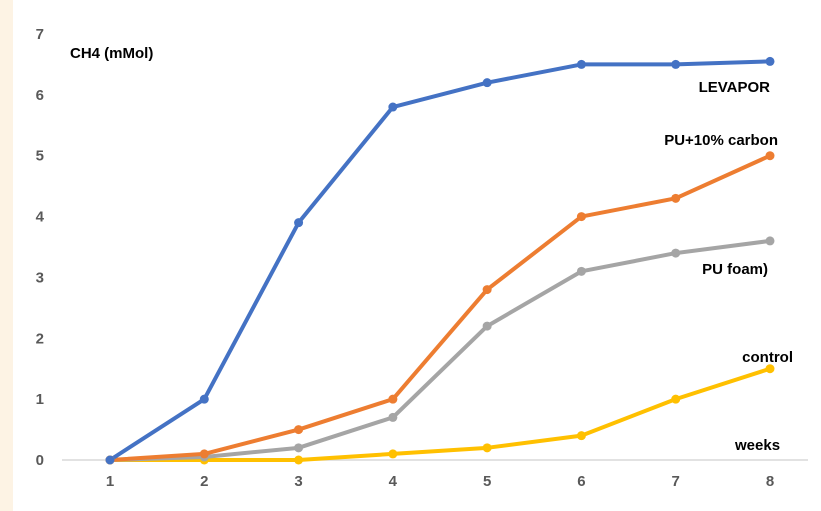 The width and height of the screenshot is (821, 511). I want to click on series-label: LEVAPOR, so click(735, 87).